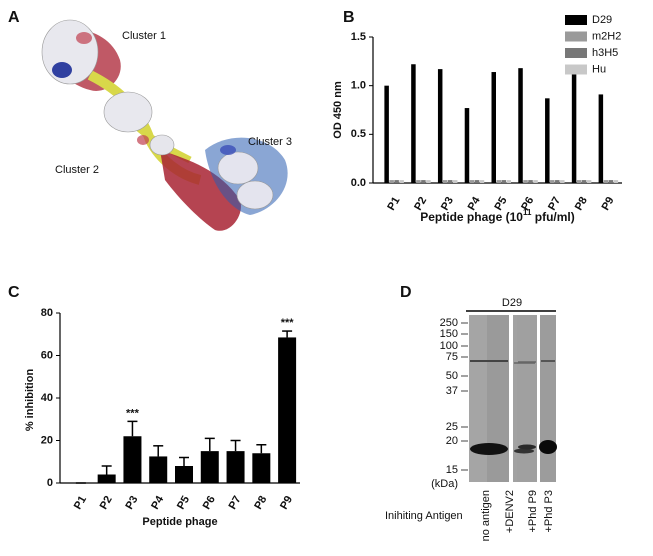 The height and width of the screenshot is (556, 653). I want to click on marker-label: 150, so click(449, 334).